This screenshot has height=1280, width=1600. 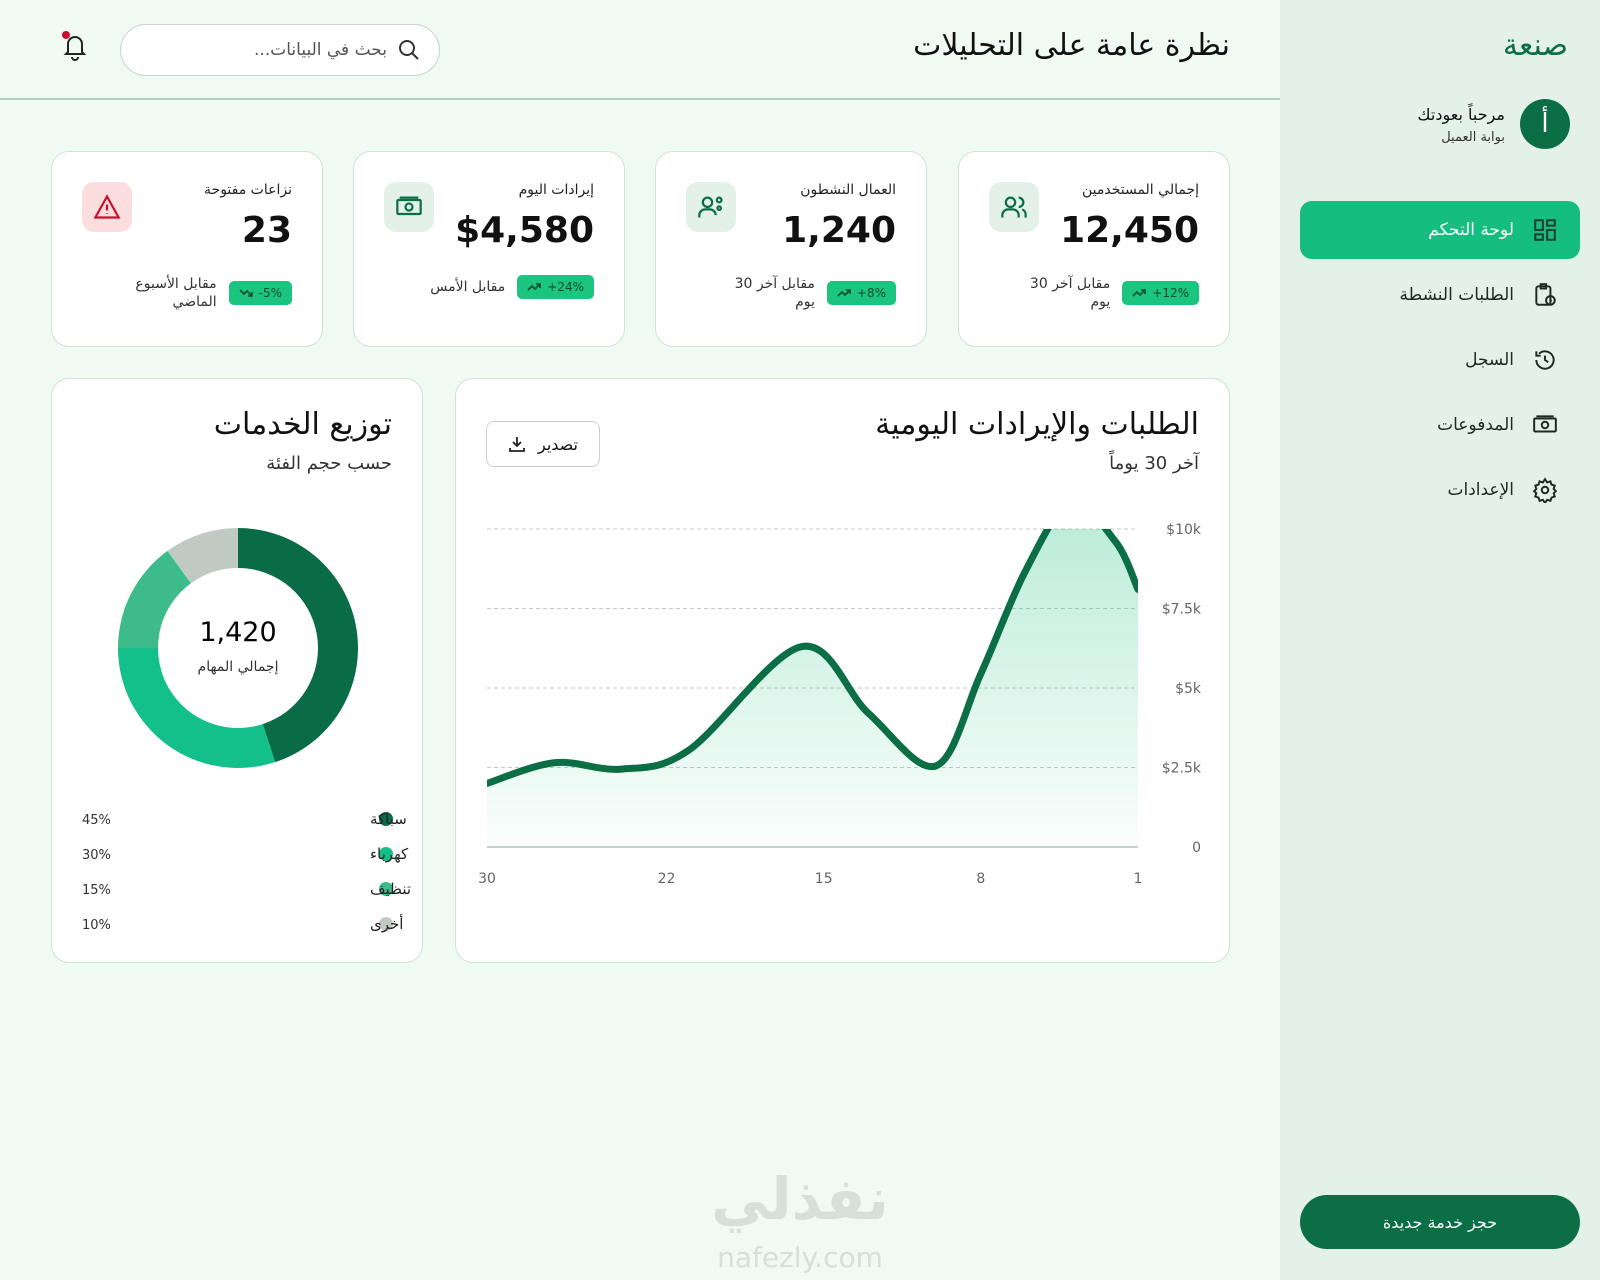 I want to click on legend-value: 10%, so click(x=96, y=925).